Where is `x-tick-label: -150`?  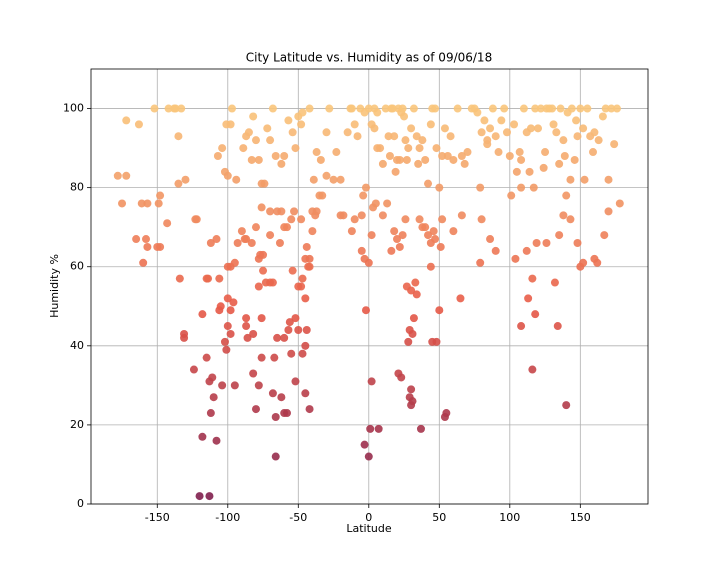 x-tick-label: -150 is located at coordinates (157, 517).